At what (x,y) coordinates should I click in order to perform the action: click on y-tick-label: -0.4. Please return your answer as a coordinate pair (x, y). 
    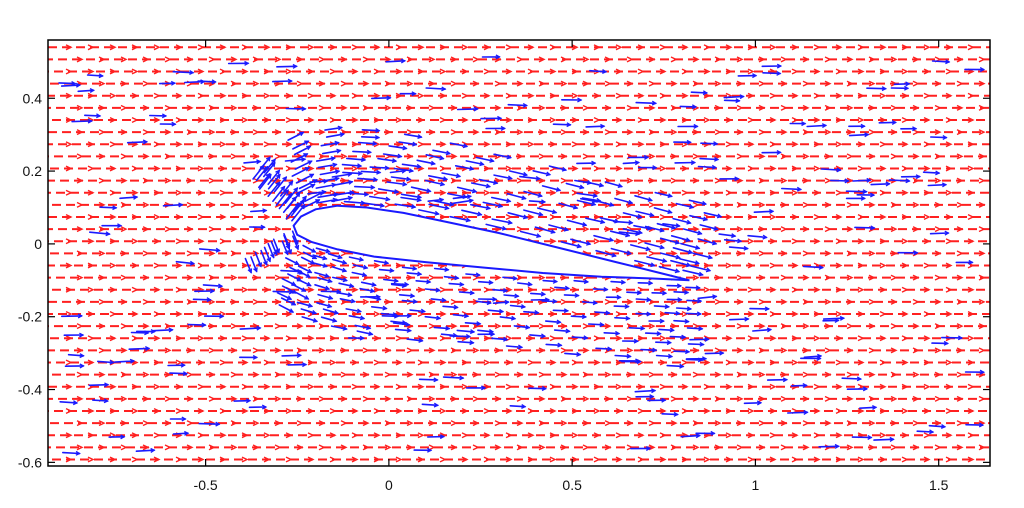
    Looking at the image, I should click on (30, 390).